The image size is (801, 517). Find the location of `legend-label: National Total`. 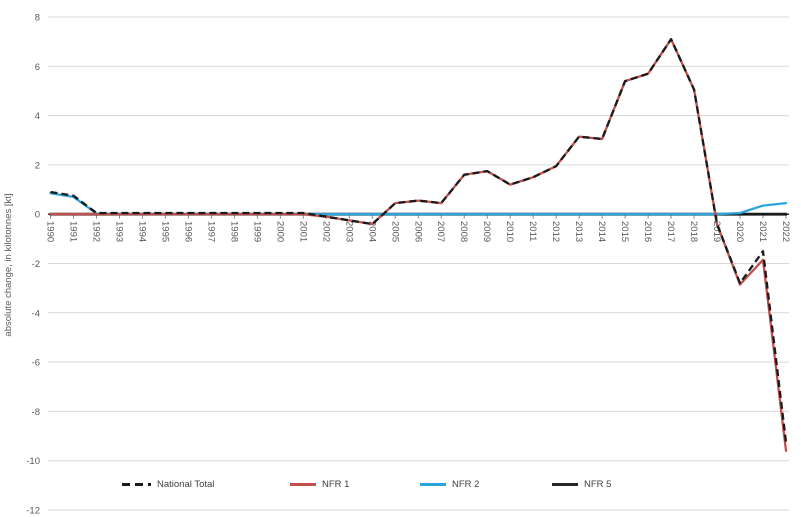

legend-label: National Total is located at coordinates (186, 484).